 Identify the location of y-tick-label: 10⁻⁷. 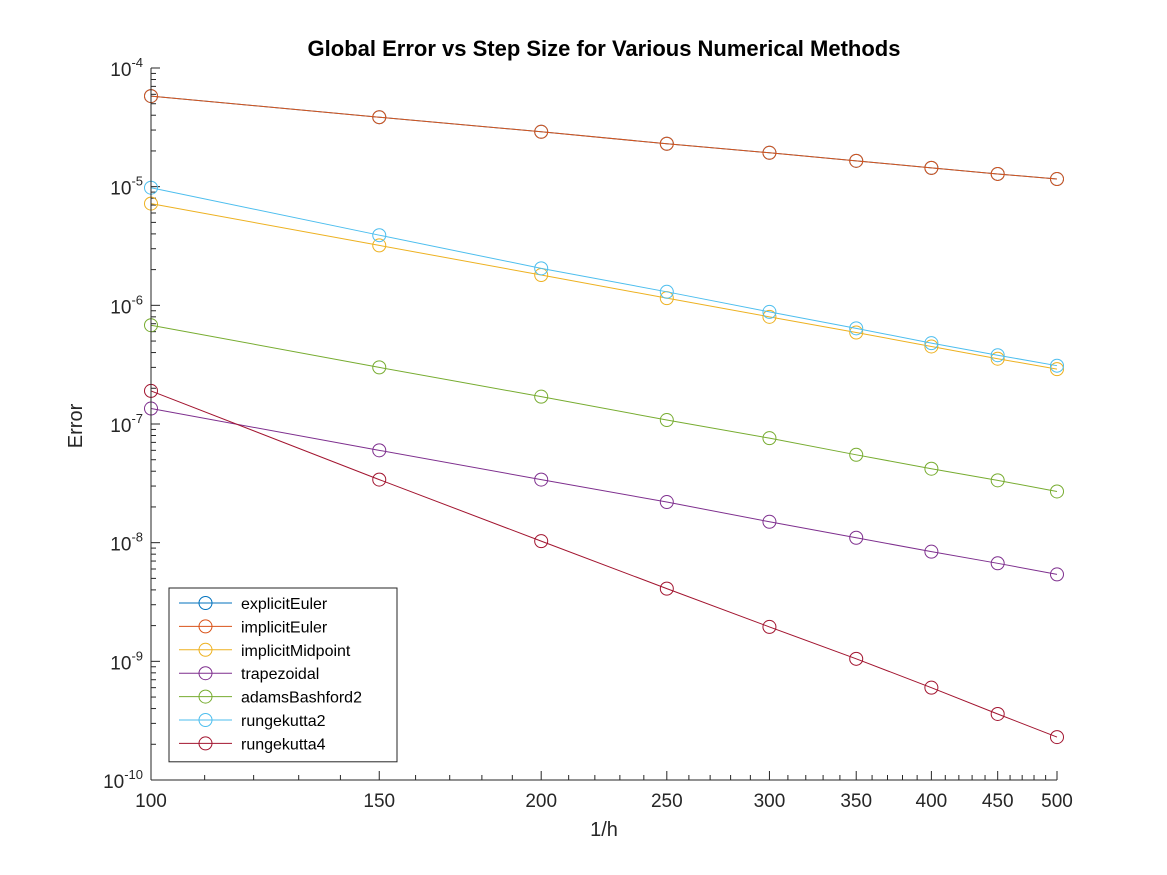
(126, 424).